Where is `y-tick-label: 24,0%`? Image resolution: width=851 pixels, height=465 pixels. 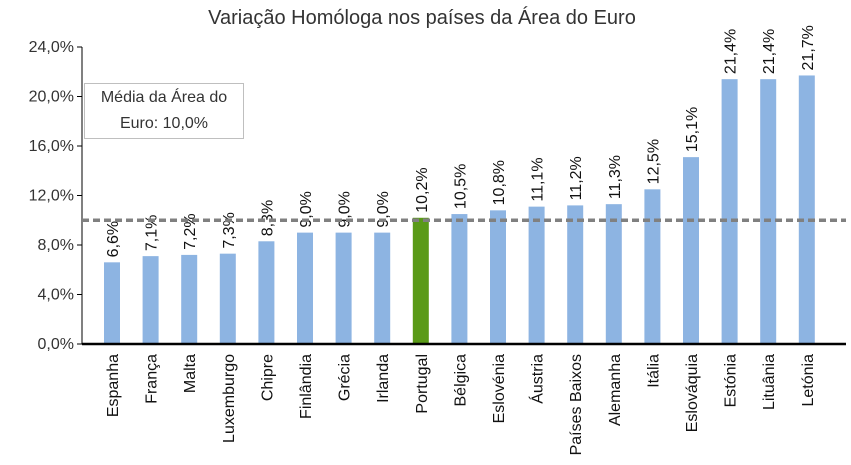 y-tick-label: 24,0% is located at coordinates (51, 47).